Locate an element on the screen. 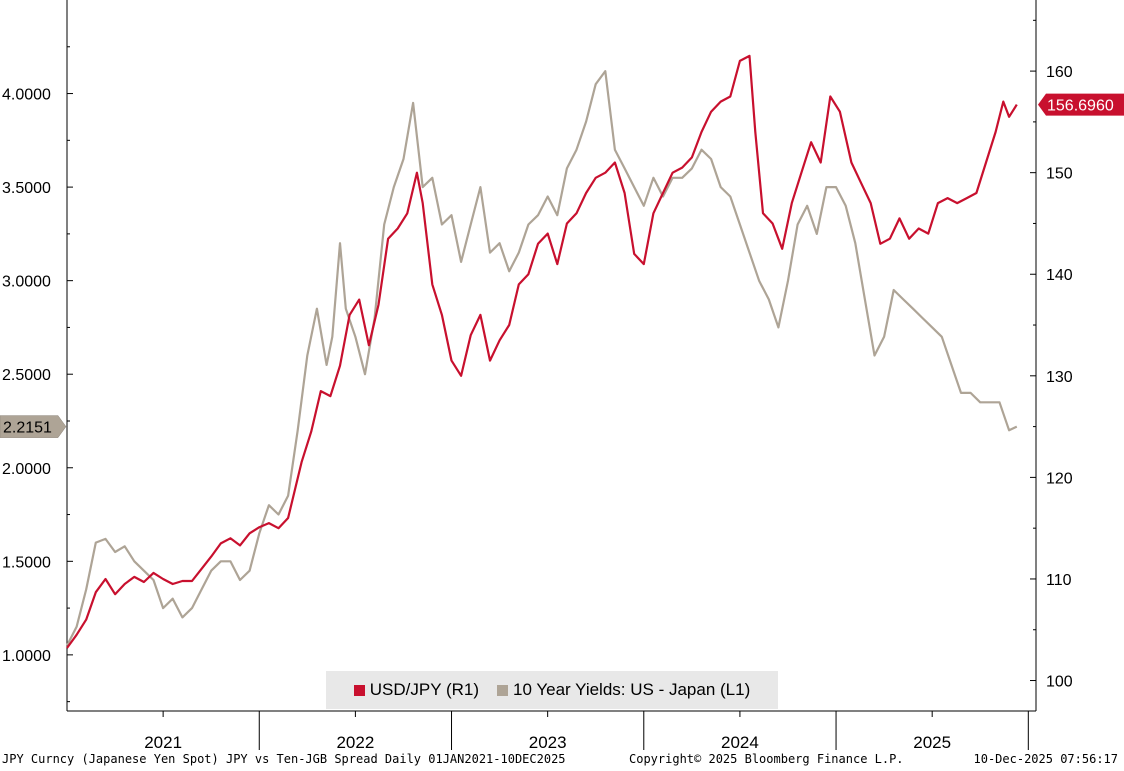 The image size is (1124, 771). legend-label-usdjpy: USD/JPY (R1) is located at coordinates (424, 689).